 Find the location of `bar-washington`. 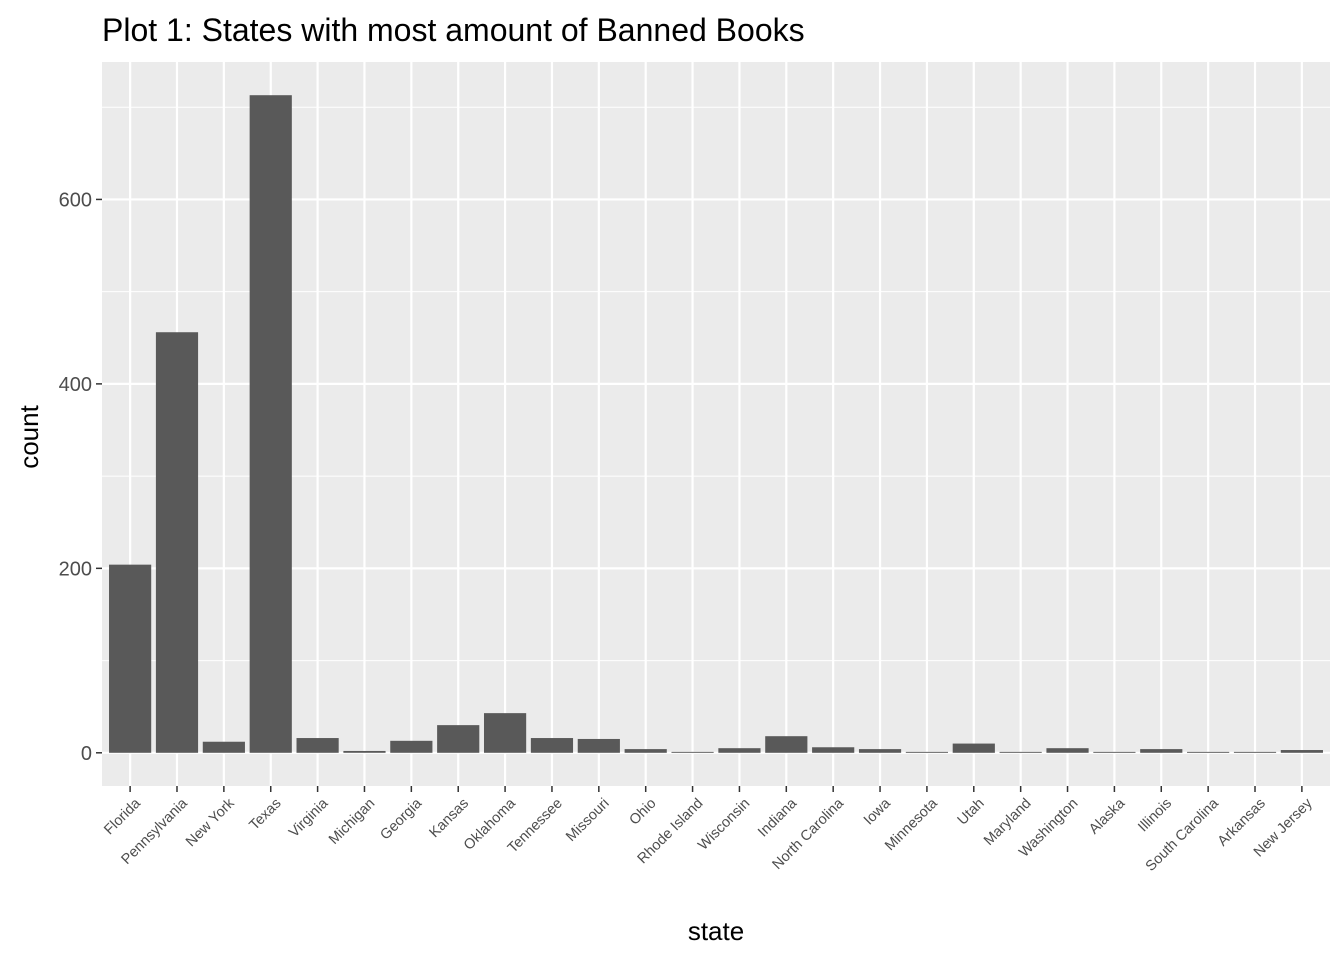

bar-washington is located at coordinates (1067, 750).